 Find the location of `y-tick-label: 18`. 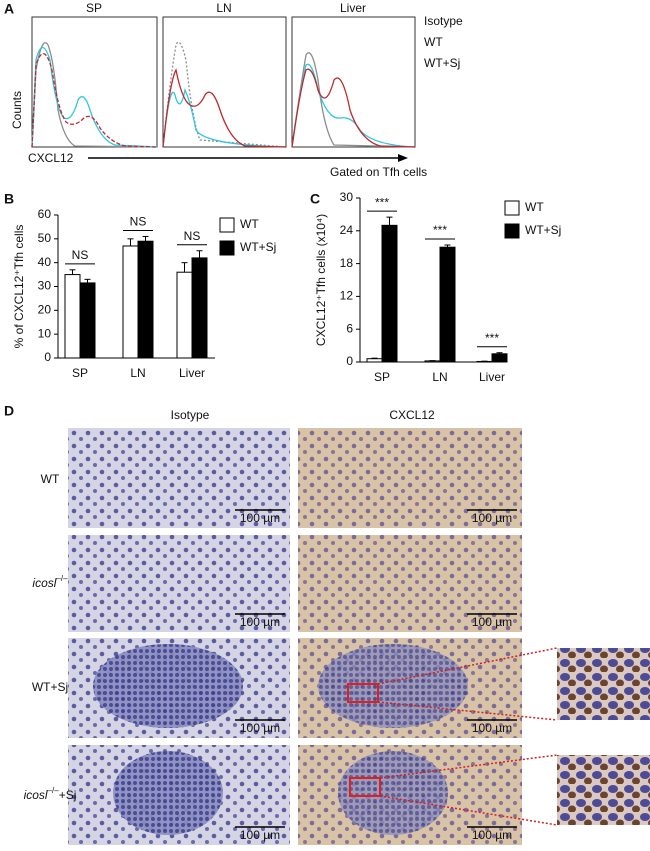

y-tick-label: 18 is located at coordinates (347, 263).